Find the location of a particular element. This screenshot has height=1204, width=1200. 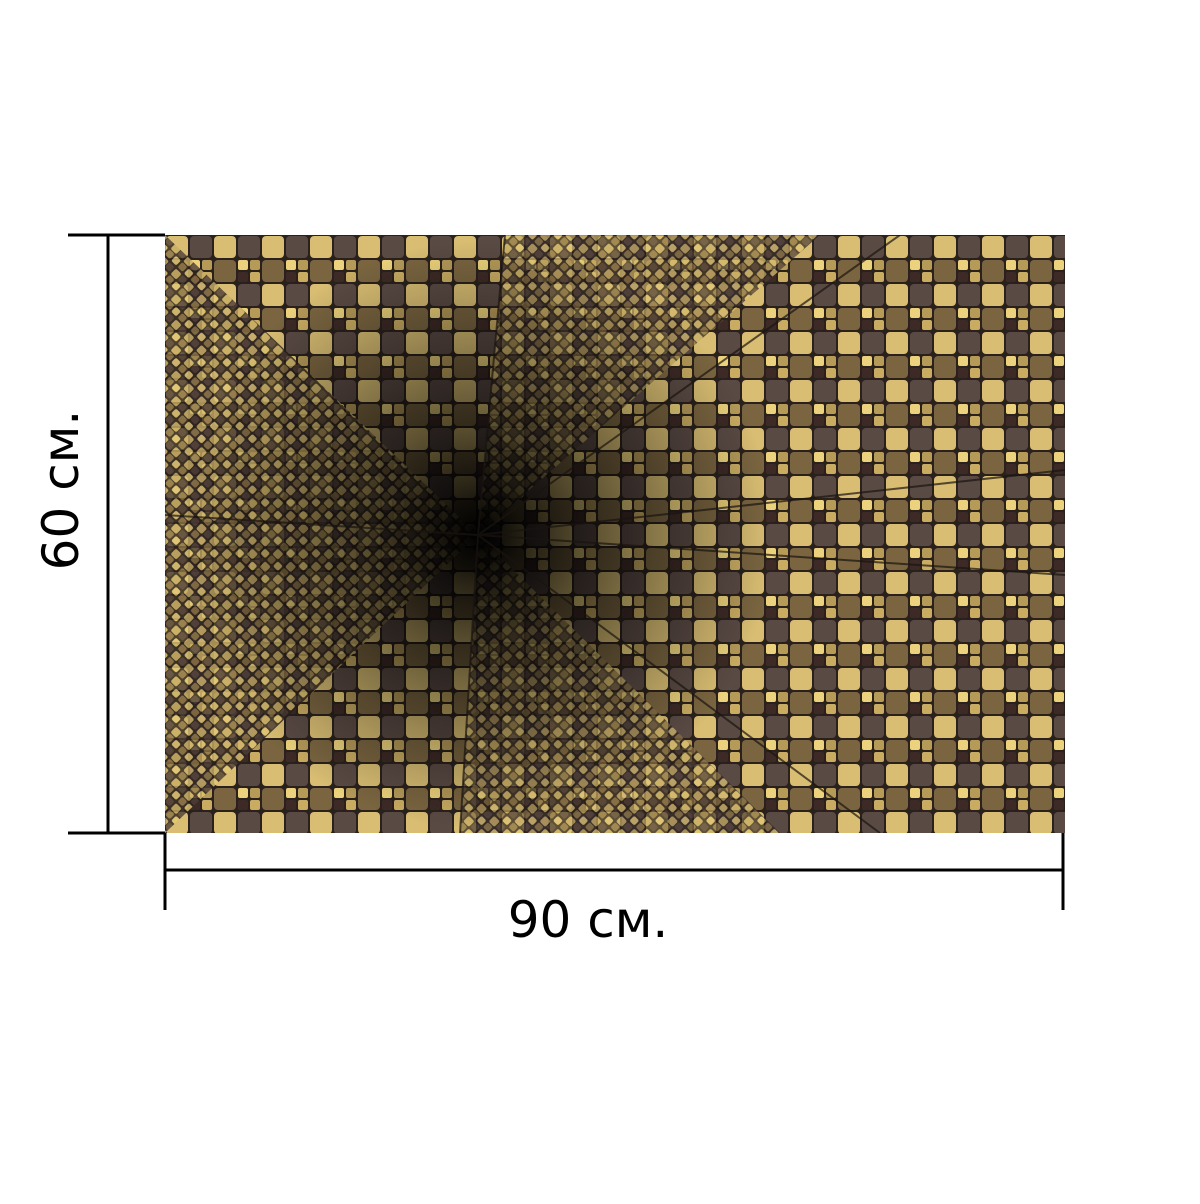

height-label: 60 см. is located at coordinates (61, 490).